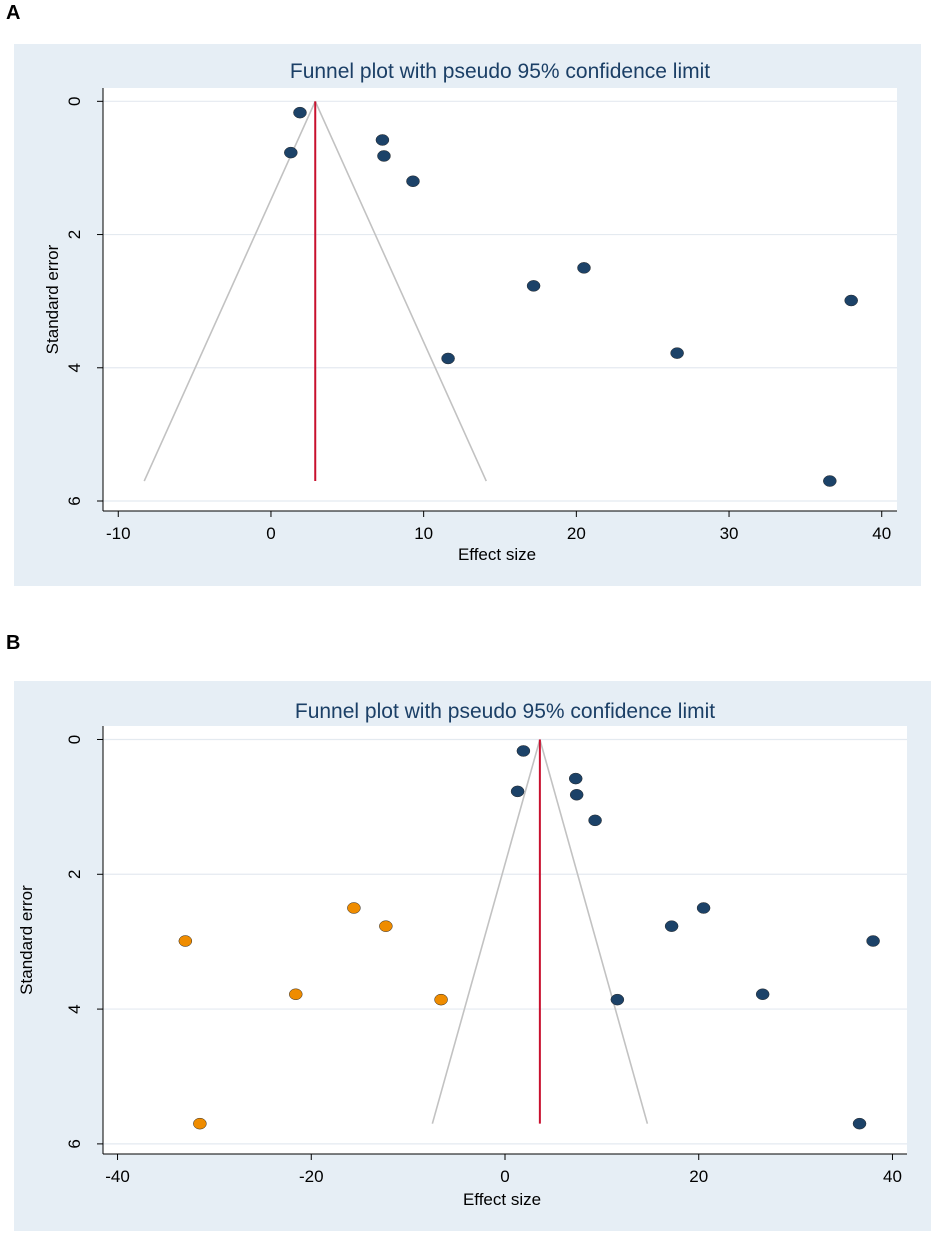 Image resolution: width=935 pixels, height=1243 pixels. What do you see at coordinates (594, 931) in the screenshot?
I see `panel-b-funnel-right-limit` at bounding box center [594, 931].